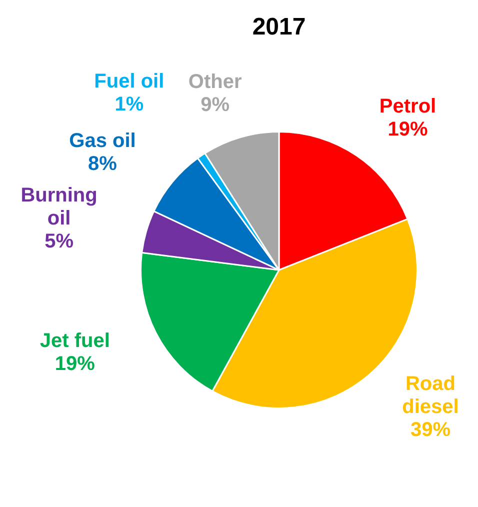  Describe the element at coordinates (75, 341) in the screenshot. I see `slice-label: Jet fuel` at that location.